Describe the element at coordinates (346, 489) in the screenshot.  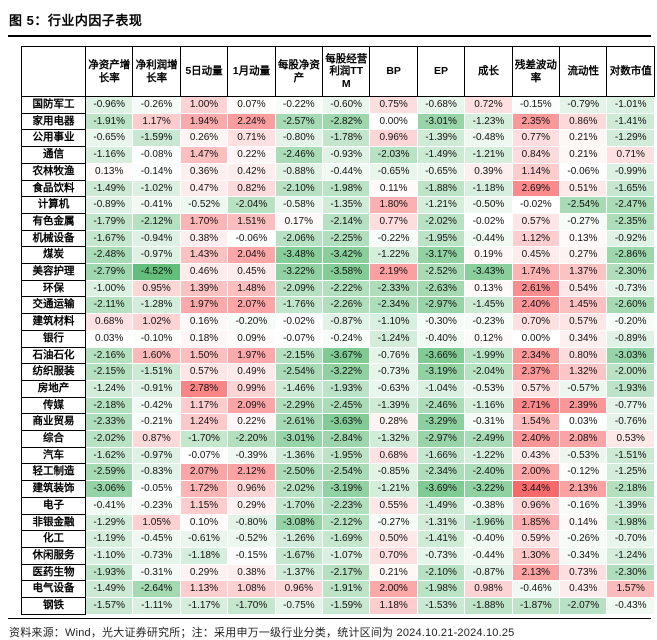
I see `heatmap-cell: -3.19%` at that location.